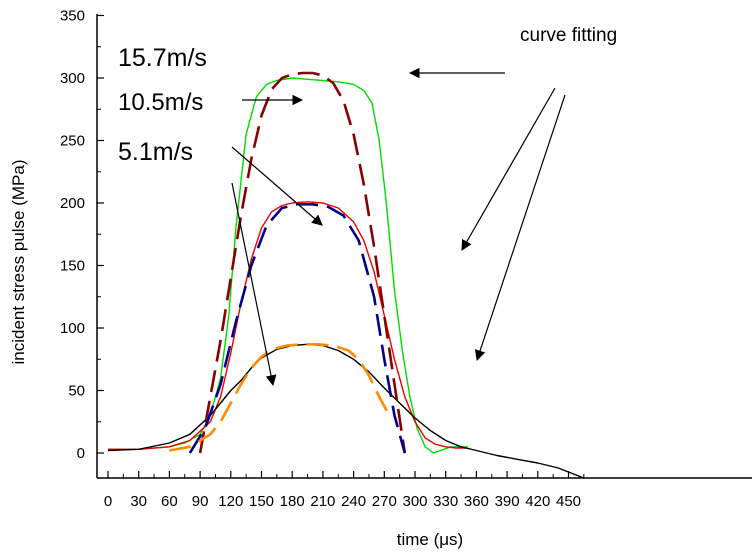 The image size is (754, 556). Describe the element at coordinates (254, 284) in the screenshot. I see `arrow-5-1-lower` at that location.